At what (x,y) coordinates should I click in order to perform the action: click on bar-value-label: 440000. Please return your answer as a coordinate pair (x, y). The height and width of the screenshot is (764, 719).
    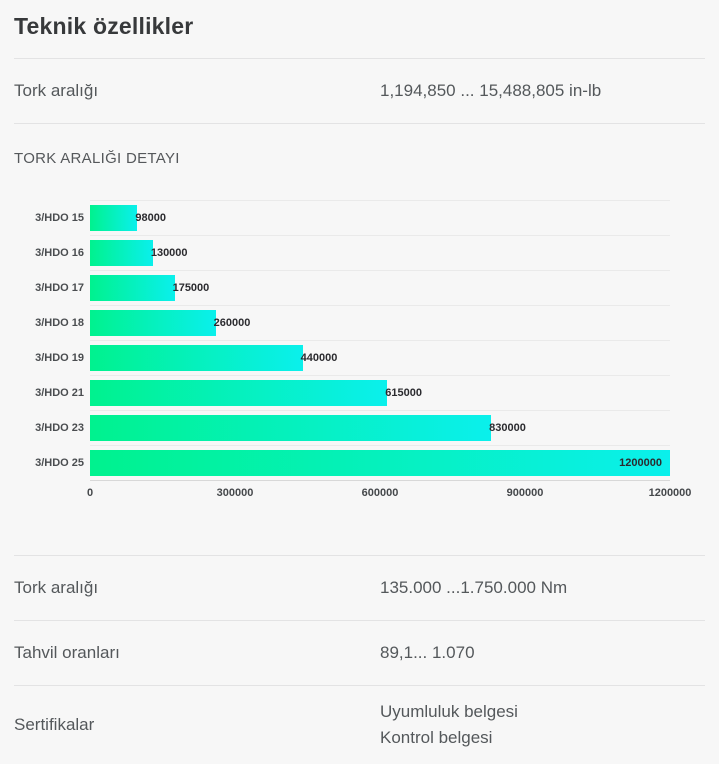
    Looking at the image, I should click on (319, 358).